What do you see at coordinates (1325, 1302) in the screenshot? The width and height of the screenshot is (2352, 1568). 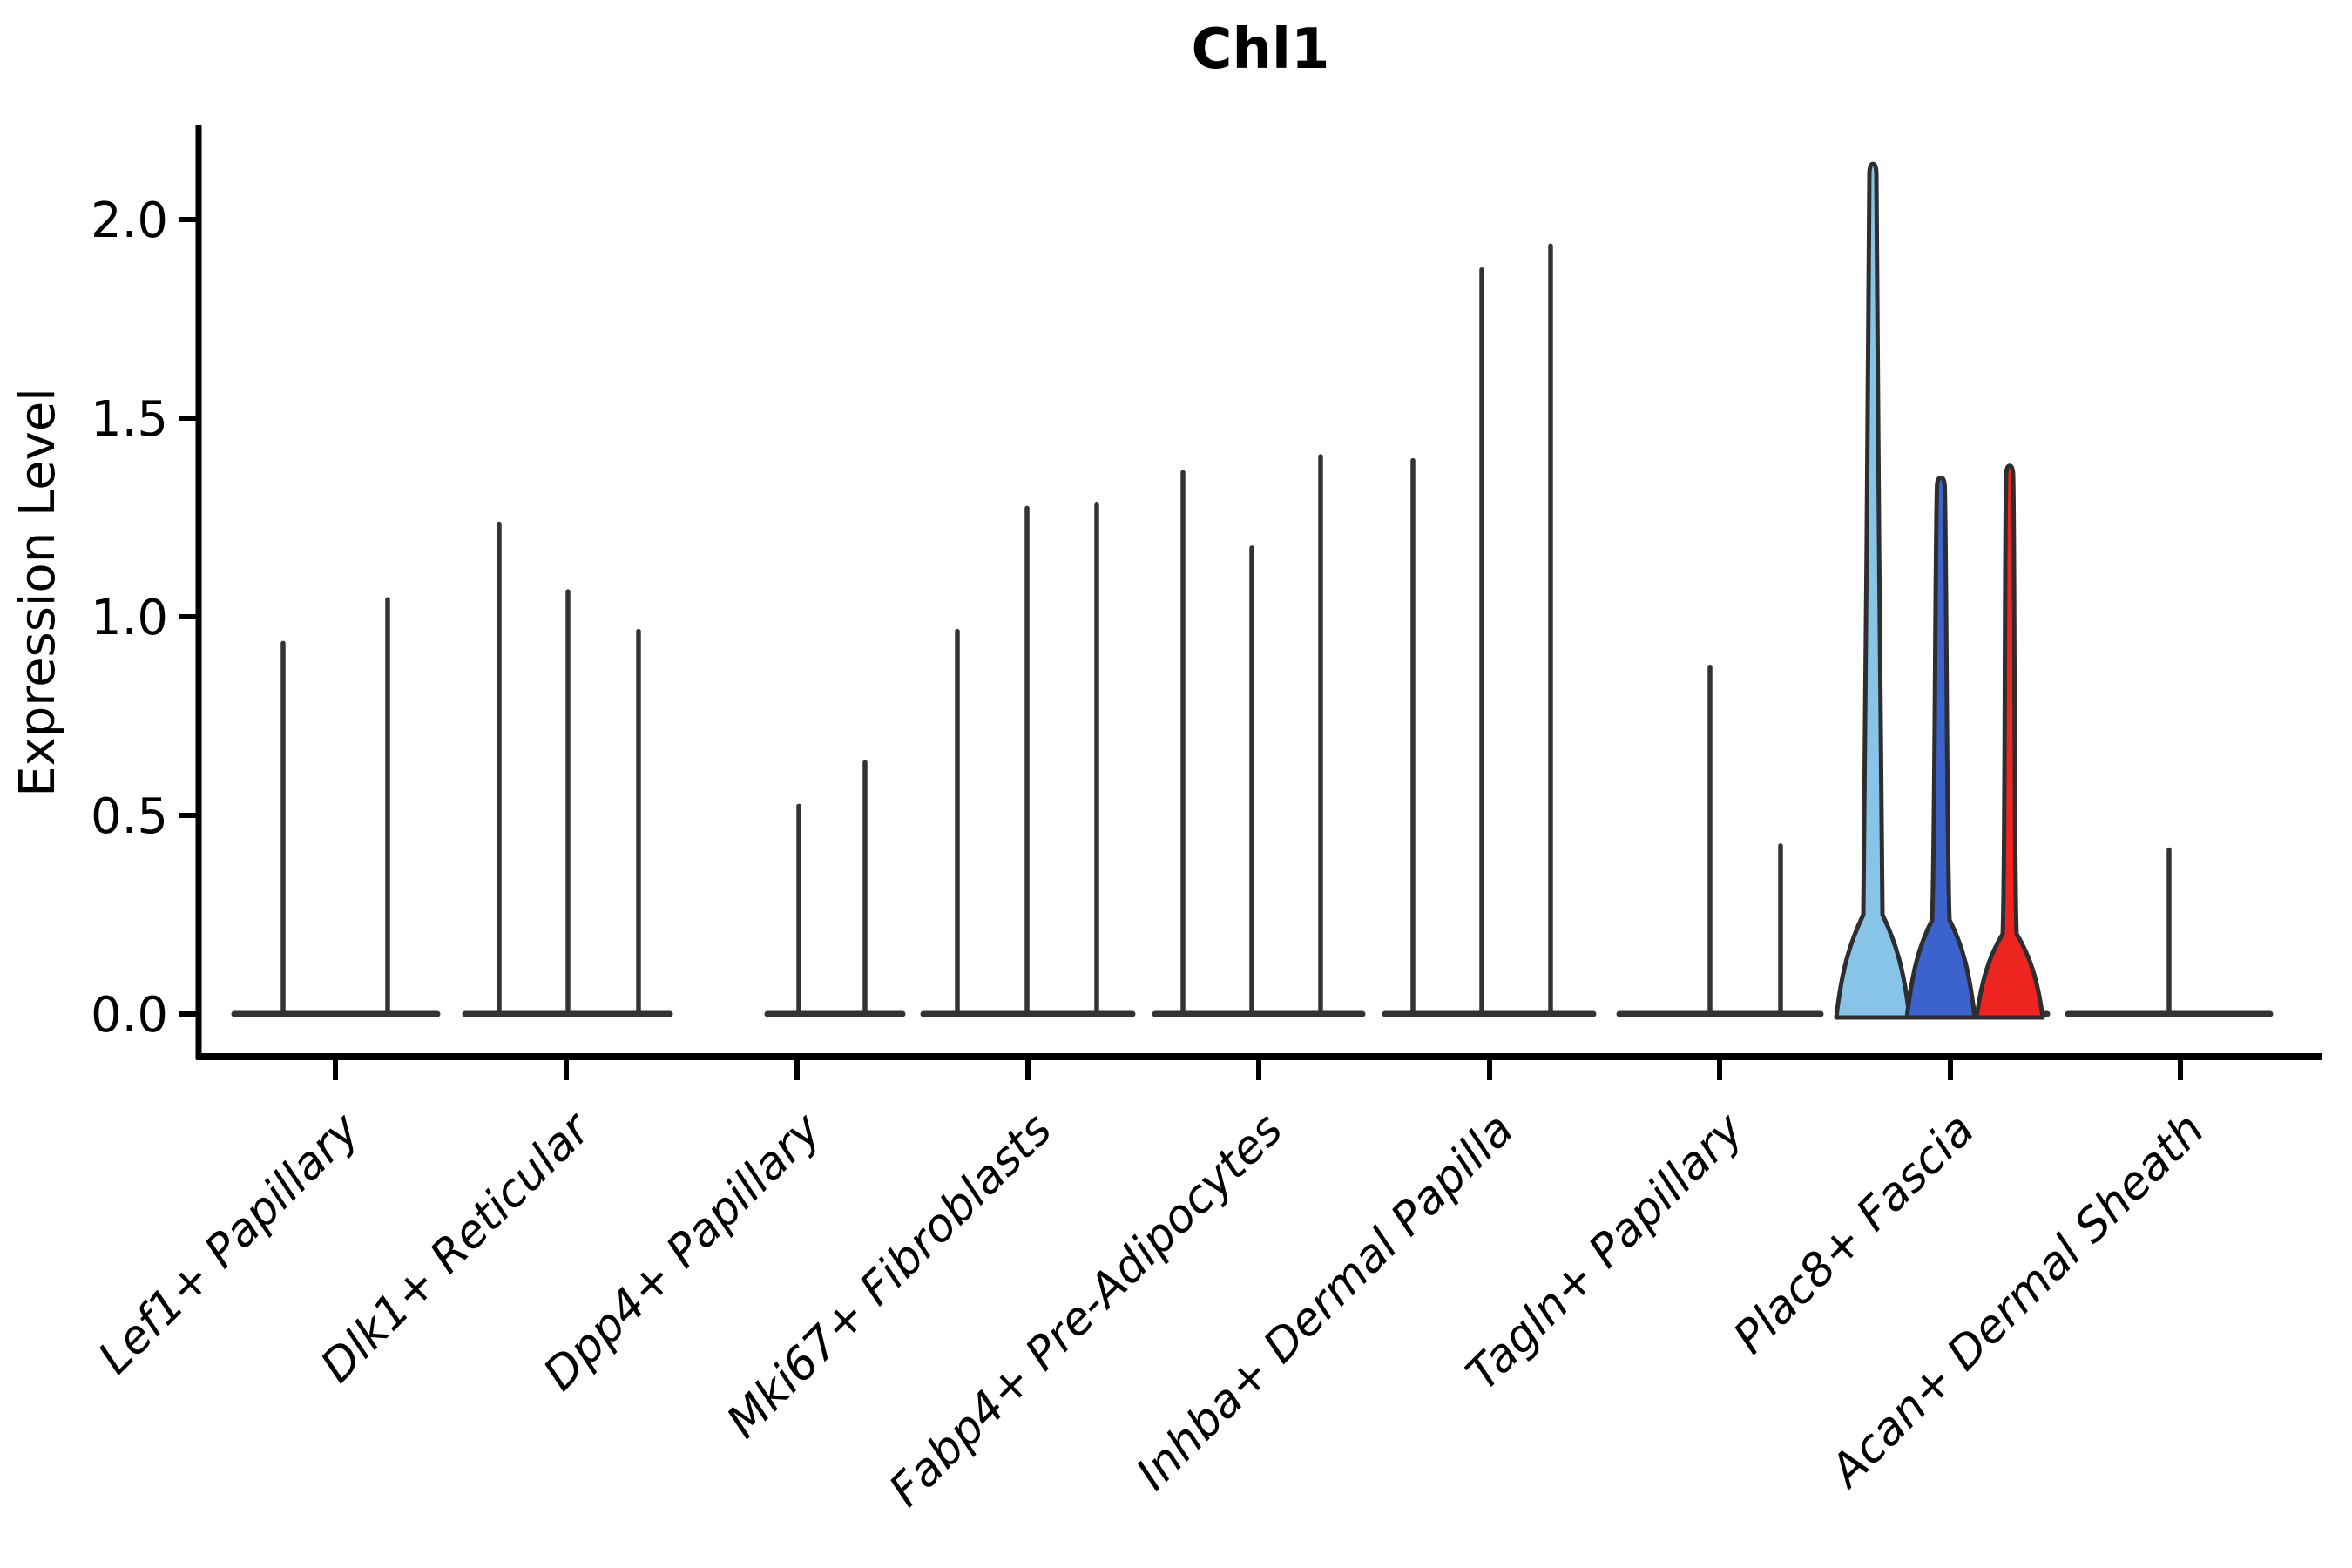 I see `x-tick-label: Inhba+ Dermal Papilla` at bounding box center [1325, 1302].